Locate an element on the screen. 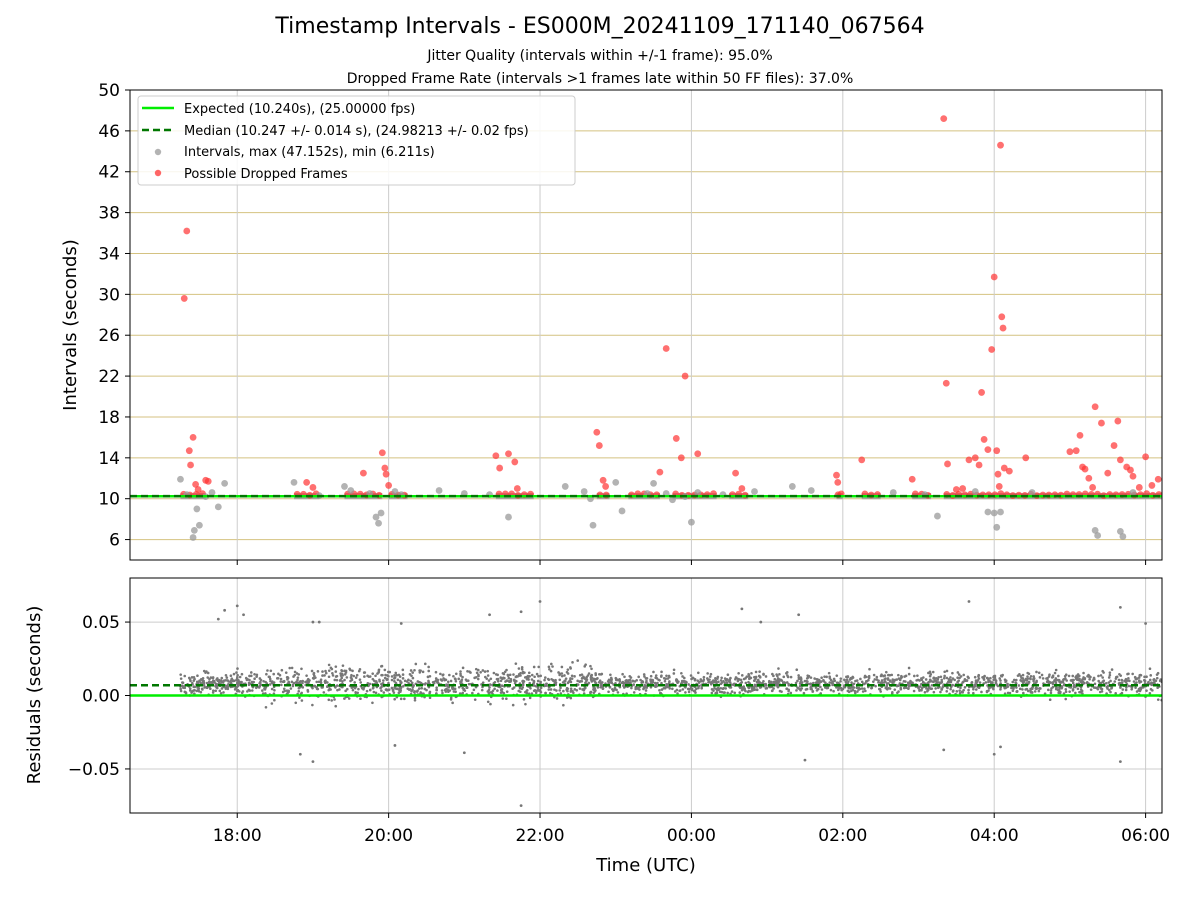  x-tick-label: 22:00 is located at coordinates (540, 836).